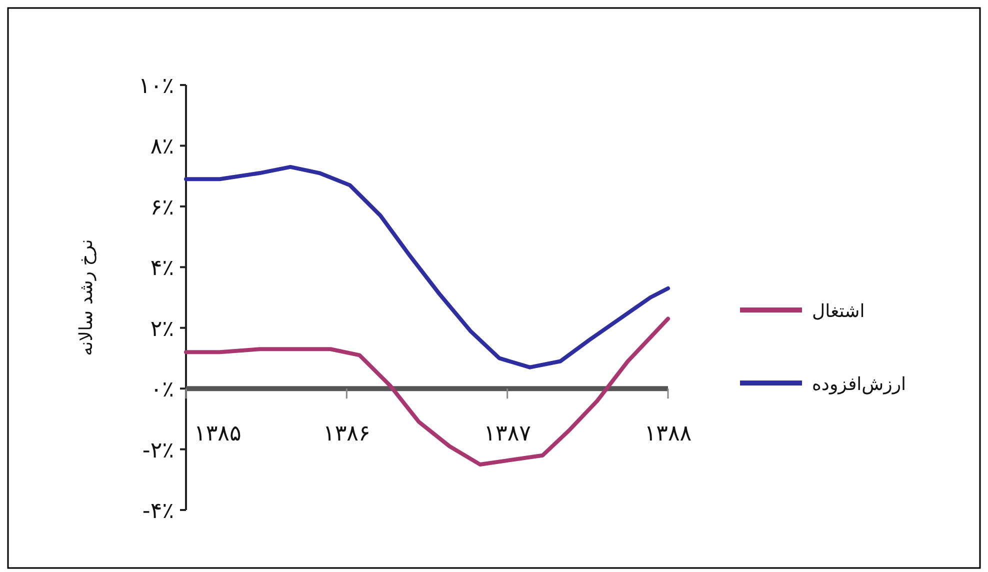 The width and height of the screenshot is (988, 572). I want to click on y-tick-label: ۸٪, so click(162, 147).